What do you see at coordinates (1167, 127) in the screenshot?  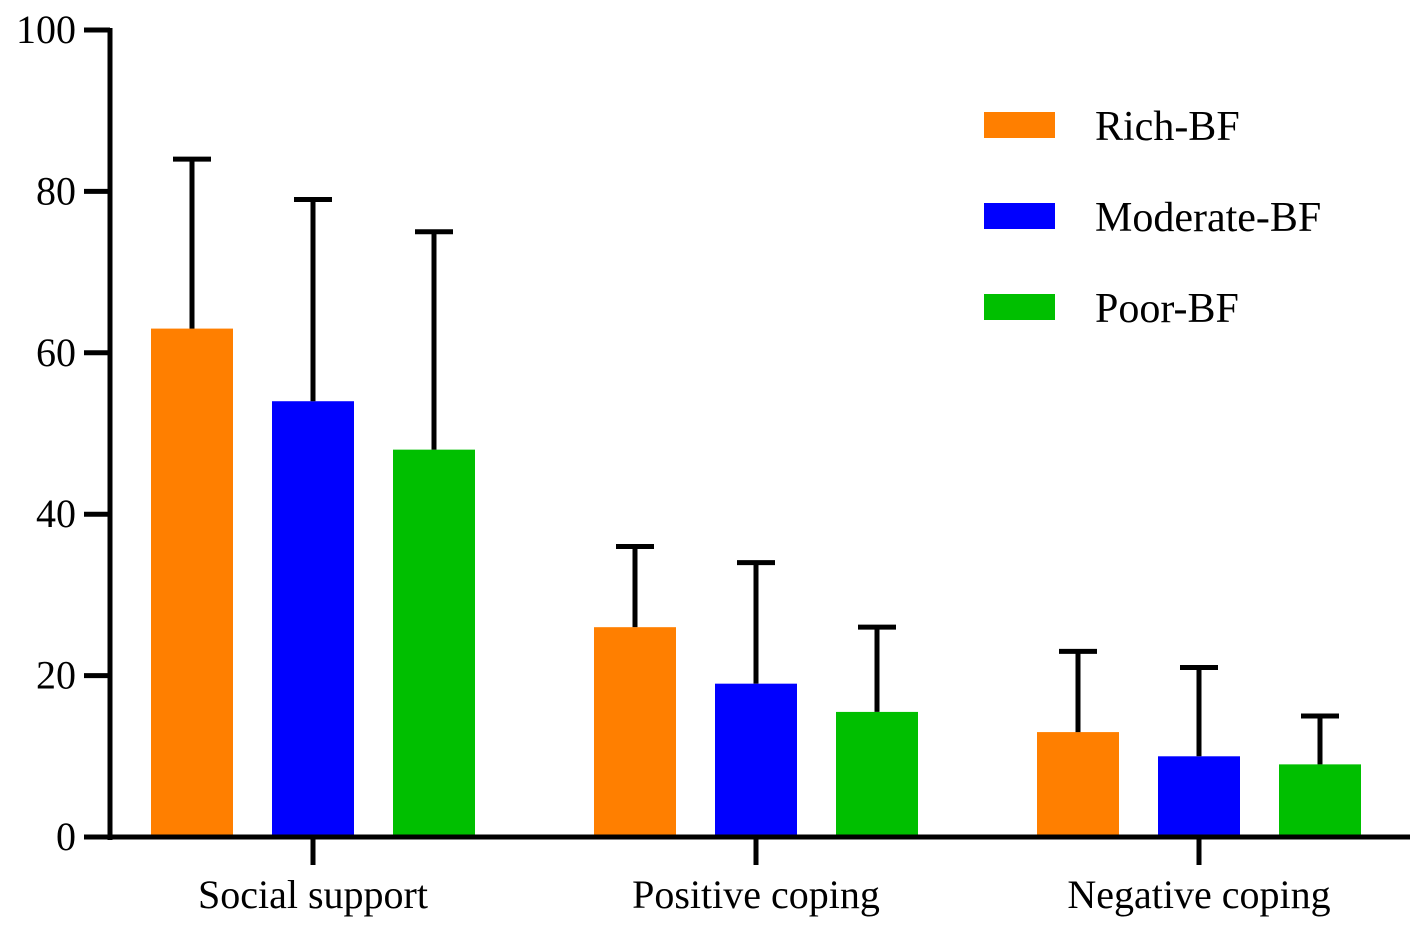 I see `legend-label-rich-bf: Rich-BF` at bounding box center [1167, 127].